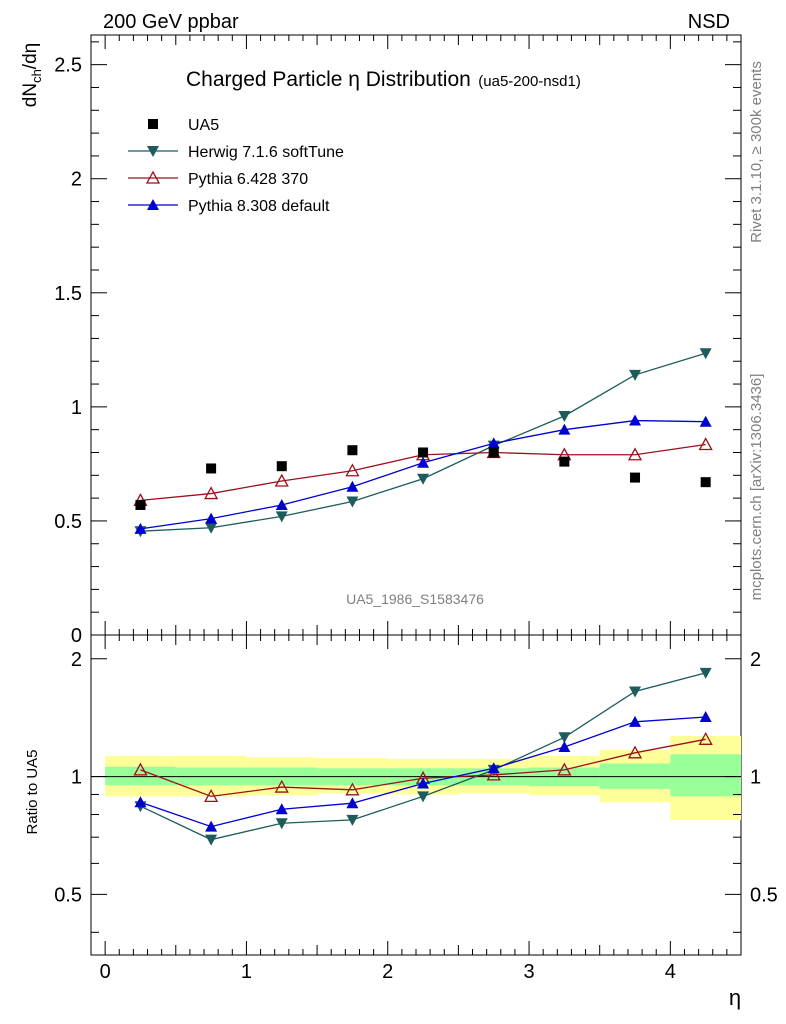 The height and width of the screenshot is (1024, 786). Describe the element at coordinates (416, 777) in the screenshot. I see `ratio-bands` at that location.